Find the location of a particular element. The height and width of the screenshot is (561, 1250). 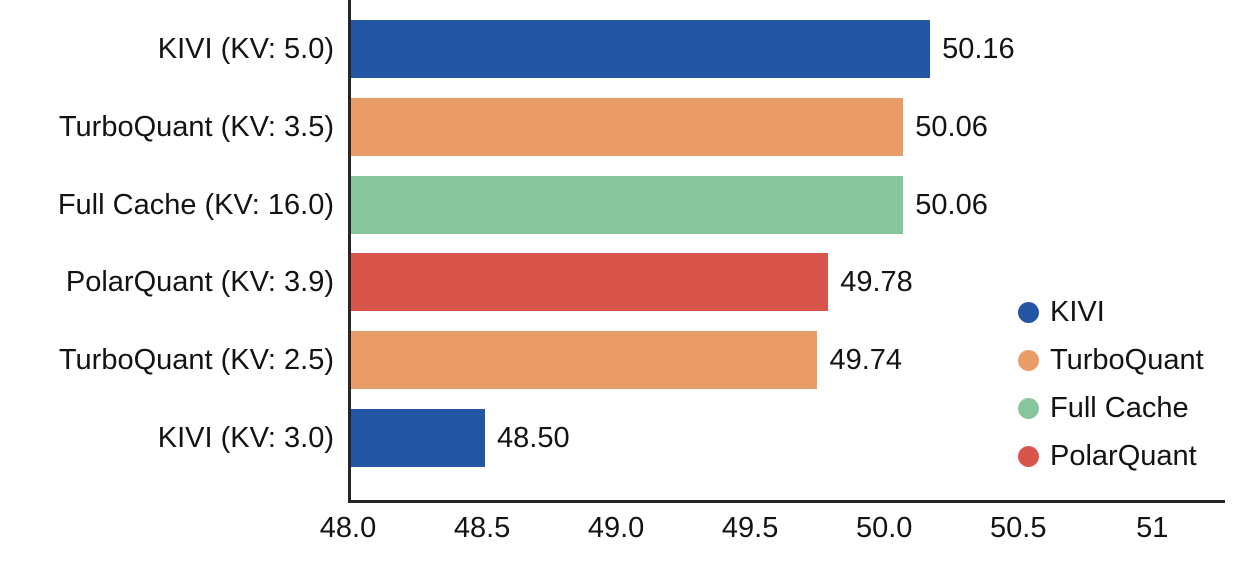

bar-value-label: 48.50 is located at coordinates (533, 438).